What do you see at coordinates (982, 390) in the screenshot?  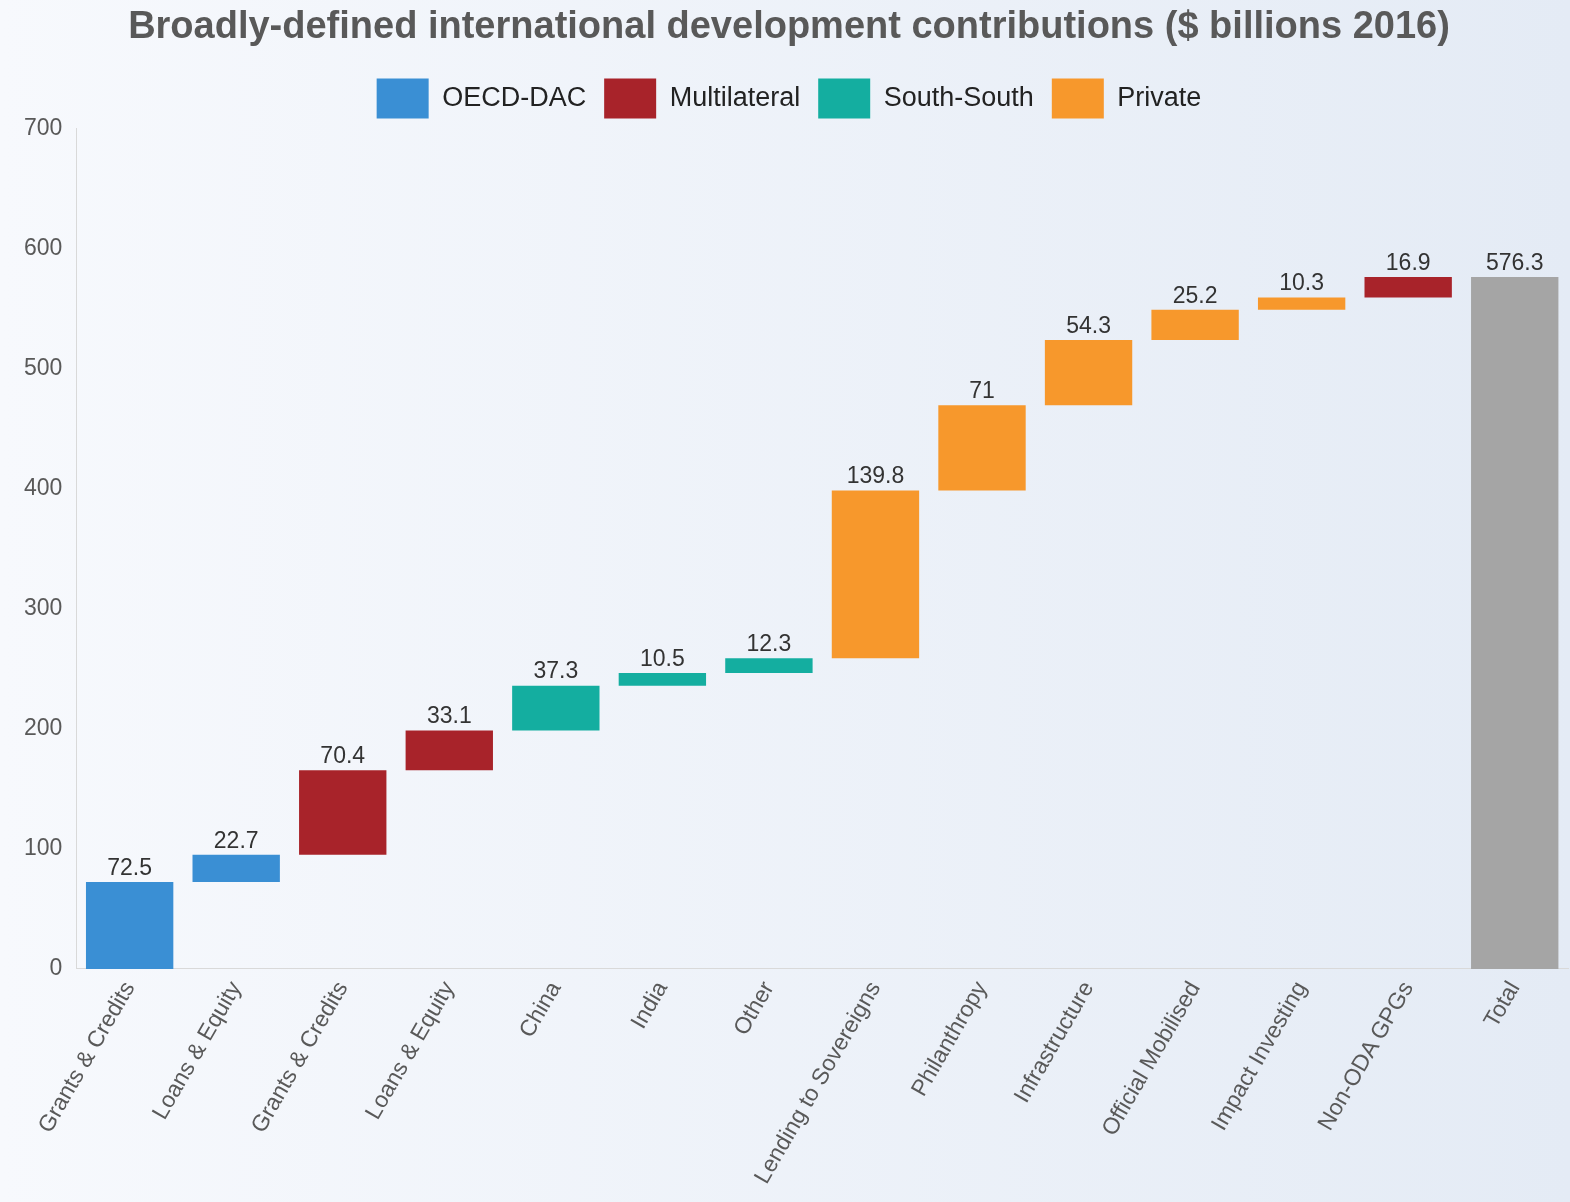 I see `data-label: 71` at bounding box center [982, 390].